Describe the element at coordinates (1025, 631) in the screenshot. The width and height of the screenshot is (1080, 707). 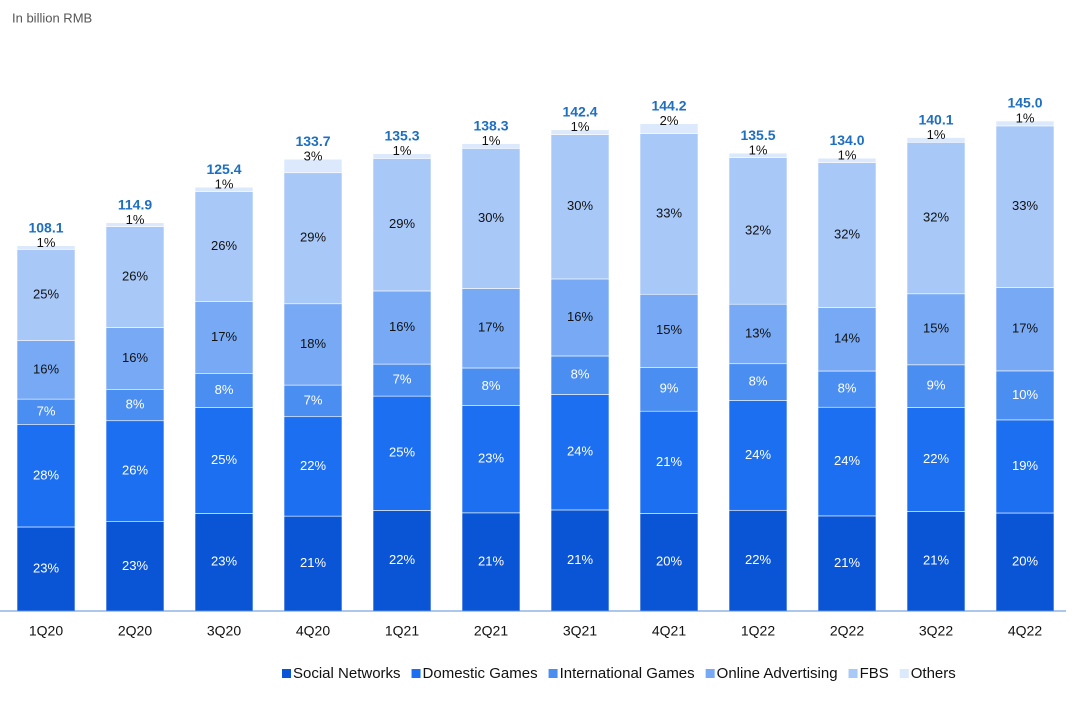
I see `x-tick-label: 4Q22` at that location.